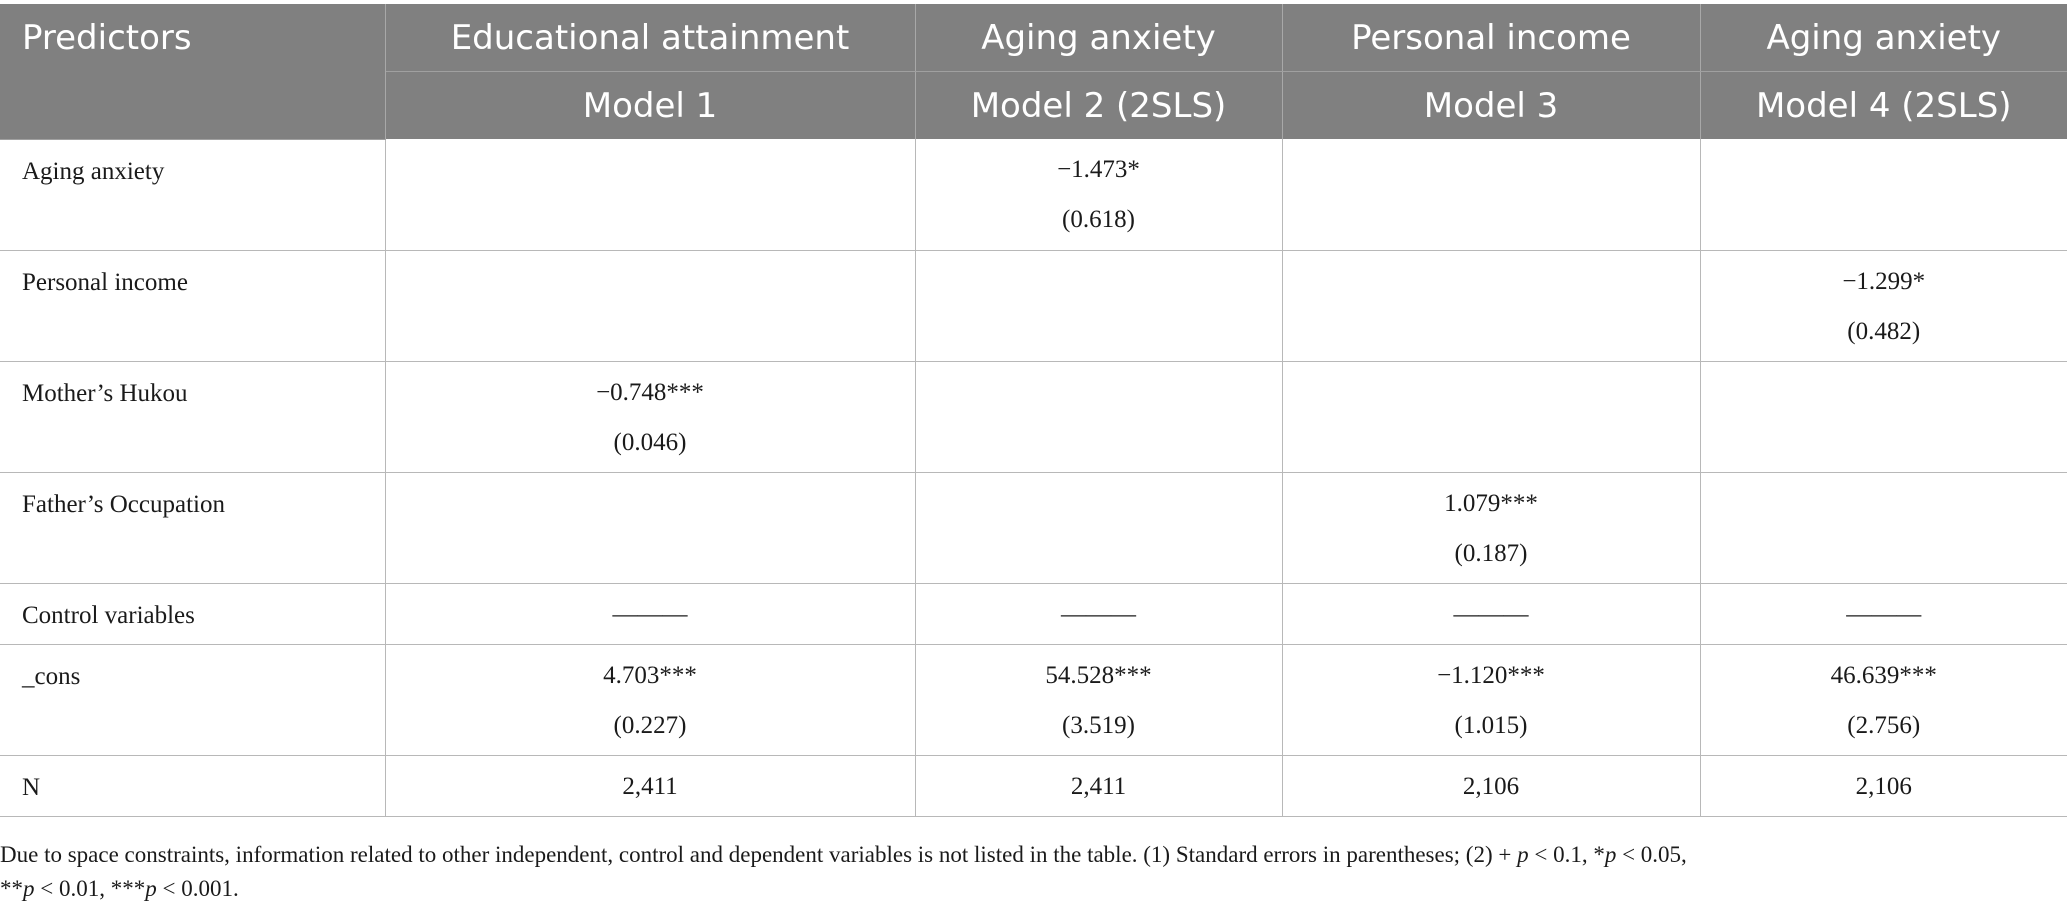 The width and height of the screenshot is (2067, 916). What do you see at coordinates (1651, 854) in the screenshot?
I see `footnote-text: < 0.05,` at bounding box center [1651, 854].